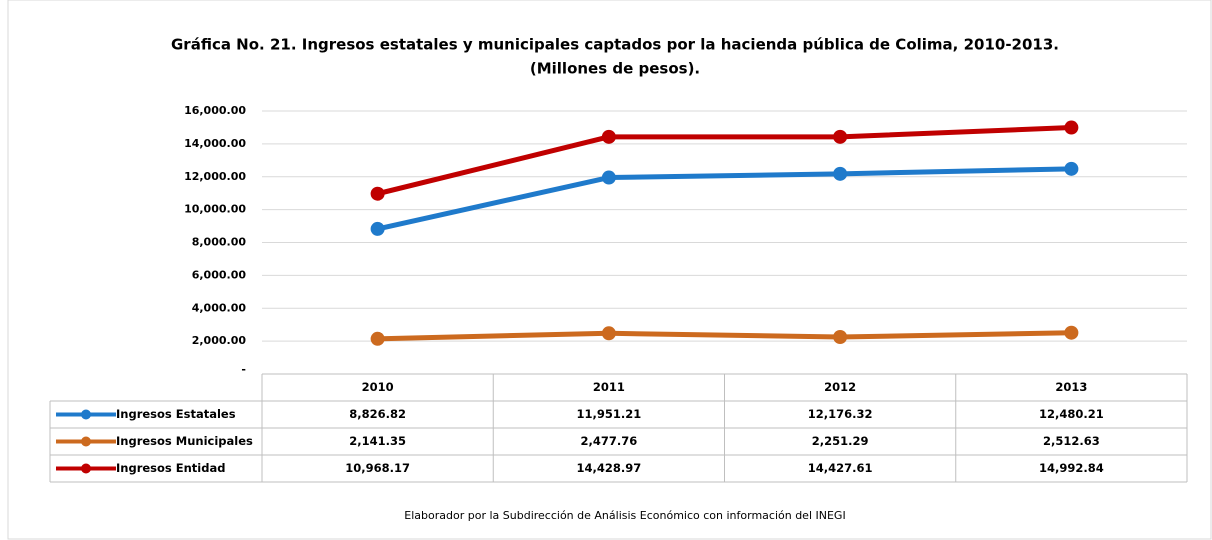  What do you see at coordinates (184, 441) in the screenshot?
I see `legend-label: Ingresos Municipales` at bounding box center [184, 441].